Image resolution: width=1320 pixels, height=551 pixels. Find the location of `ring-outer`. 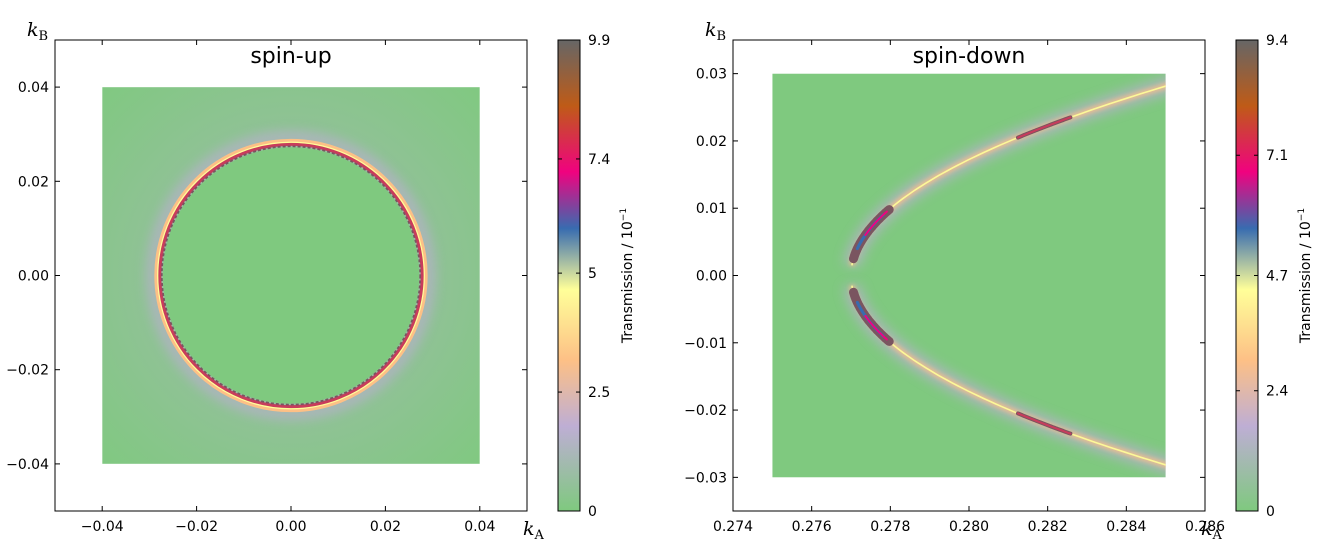

ring-outer is located at coordinates (291, 275).